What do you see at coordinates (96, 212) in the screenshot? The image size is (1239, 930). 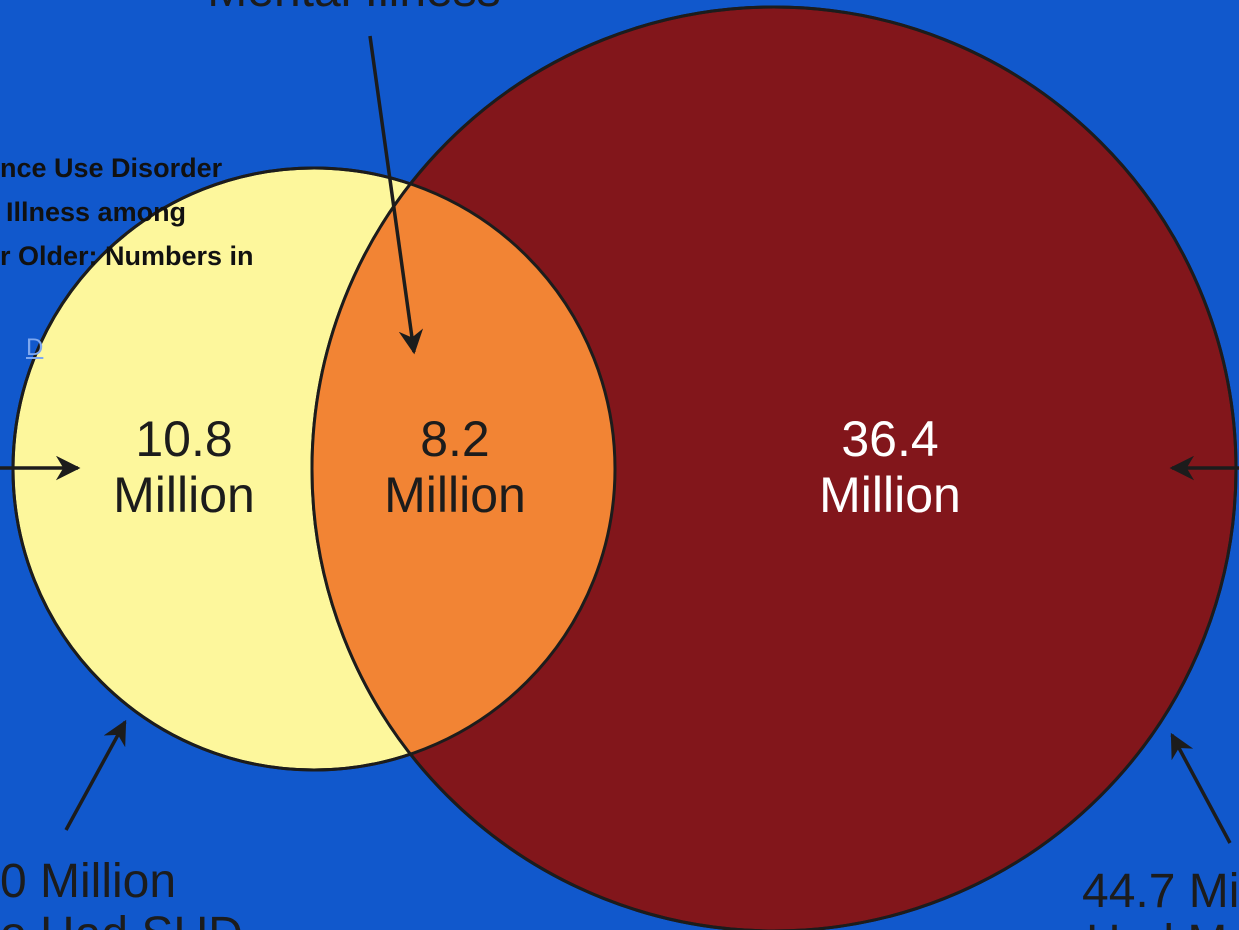 I see `overlay-title-line-2: Illness among` at bounding box center [96, 212].